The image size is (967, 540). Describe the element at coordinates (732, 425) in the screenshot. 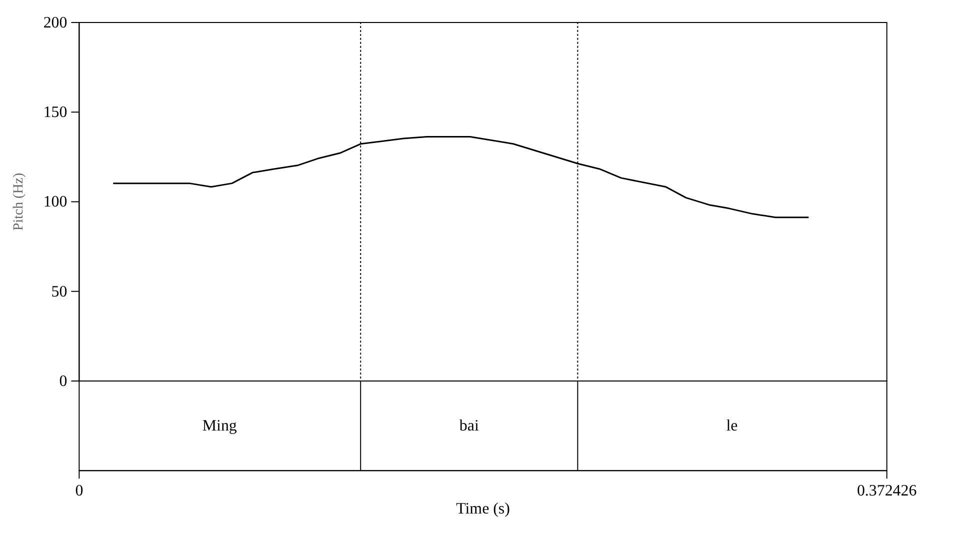

I see `text: le` at that location.